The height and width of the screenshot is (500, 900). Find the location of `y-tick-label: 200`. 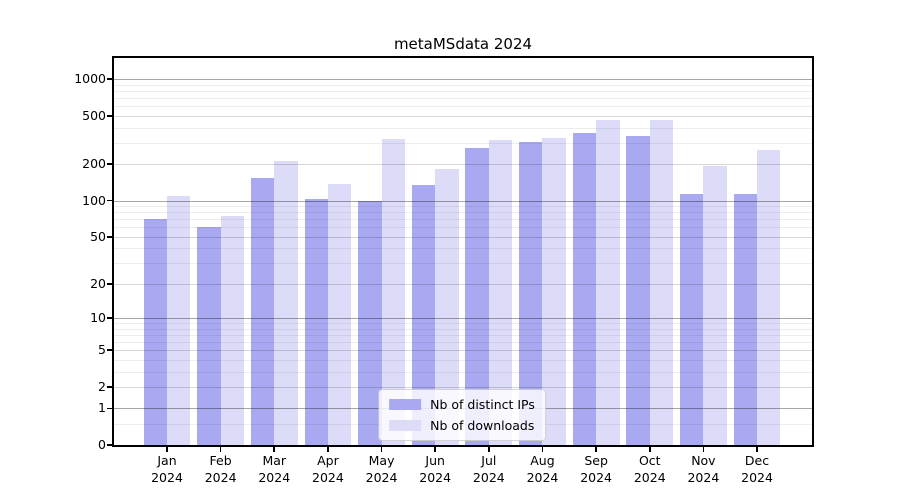

y-tick-label: 200 is located at coordinates (94, 164).